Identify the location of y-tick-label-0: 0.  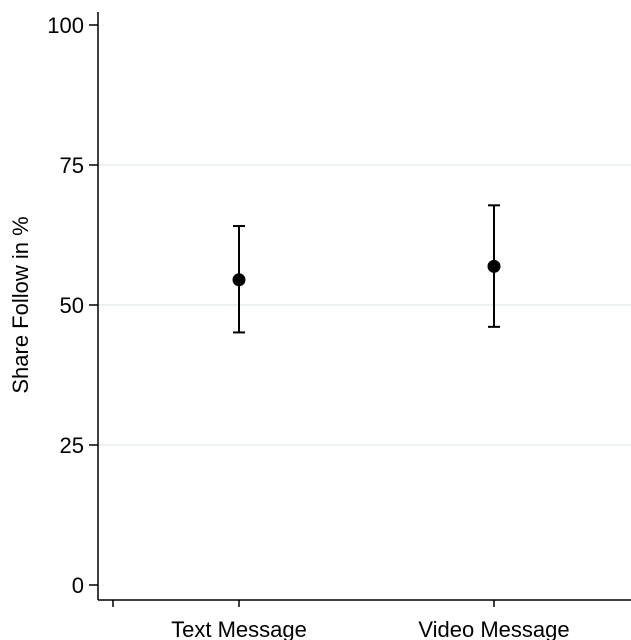
(78, 585).